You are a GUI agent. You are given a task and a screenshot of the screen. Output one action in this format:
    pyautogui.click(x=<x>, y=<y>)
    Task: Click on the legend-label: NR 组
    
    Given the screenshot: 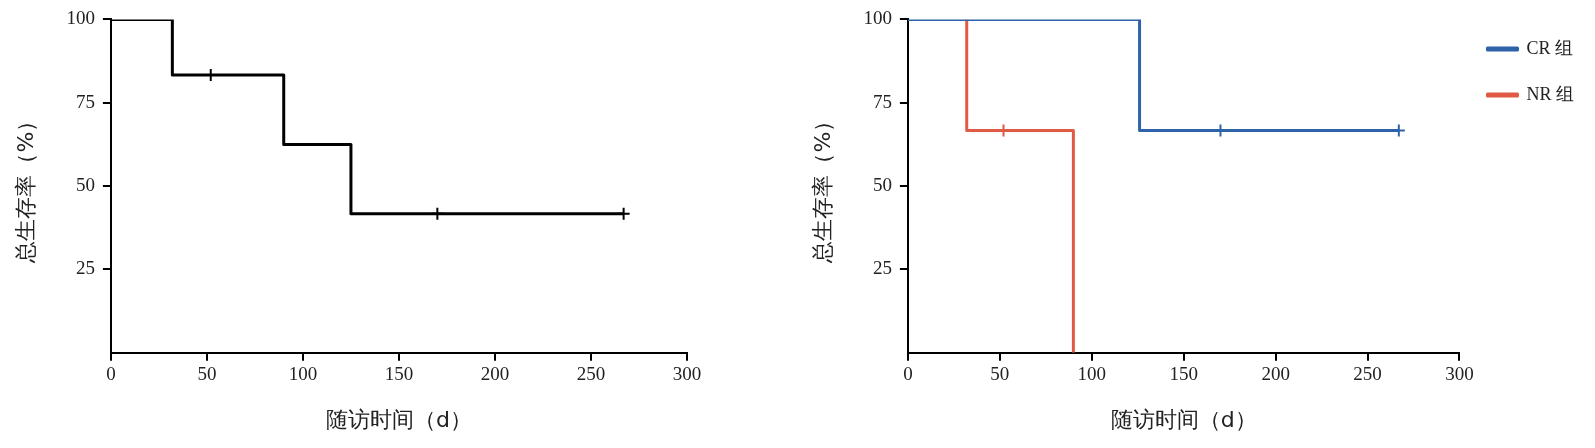 What is the action you would take?
    pyautogui.click(x=1550, y=93)
    